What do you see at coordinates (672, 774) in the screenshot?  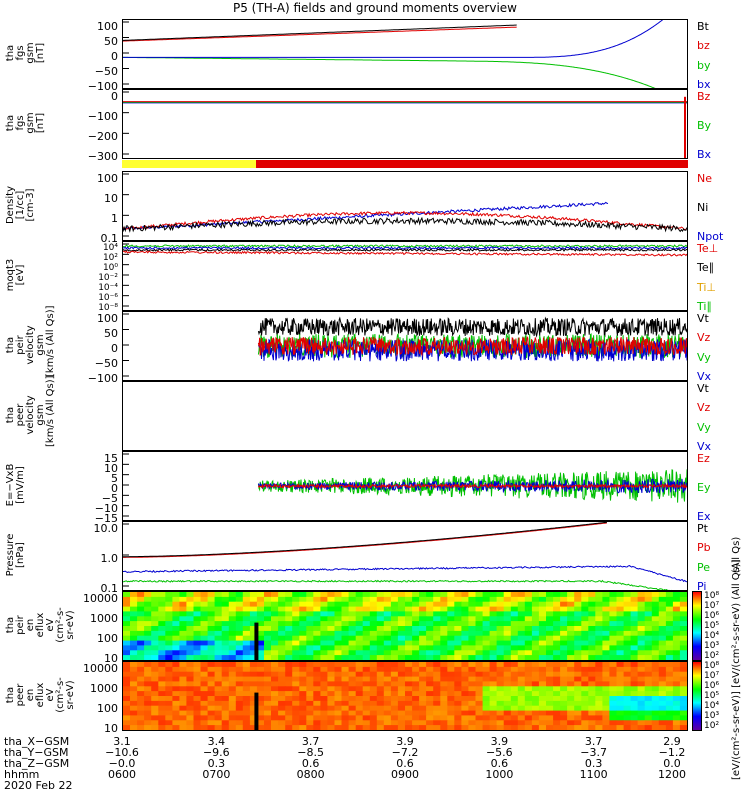 I see `x-row-value-3-6: 1200` at bounding box center [672, 774].